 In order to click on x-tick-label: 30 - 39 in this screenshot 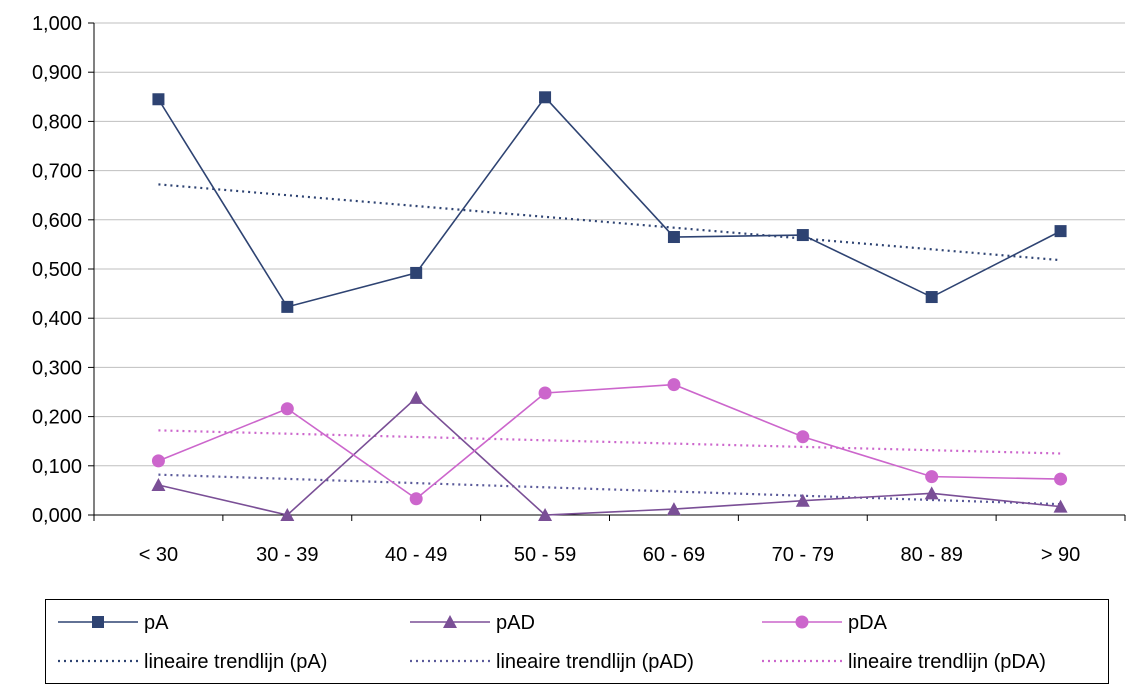, I will do `click(287, 555)`.